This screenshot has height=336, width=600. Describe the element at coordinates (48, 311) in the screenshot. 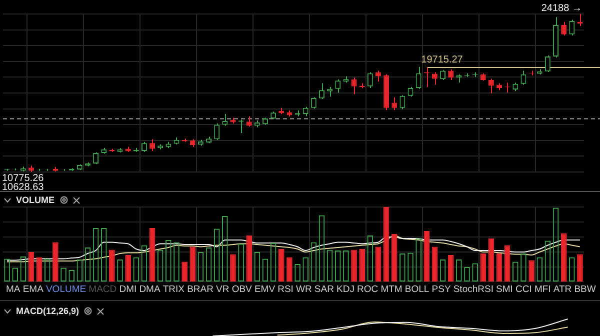

I see `chart-title: MACD(12,26,9)` at that location.